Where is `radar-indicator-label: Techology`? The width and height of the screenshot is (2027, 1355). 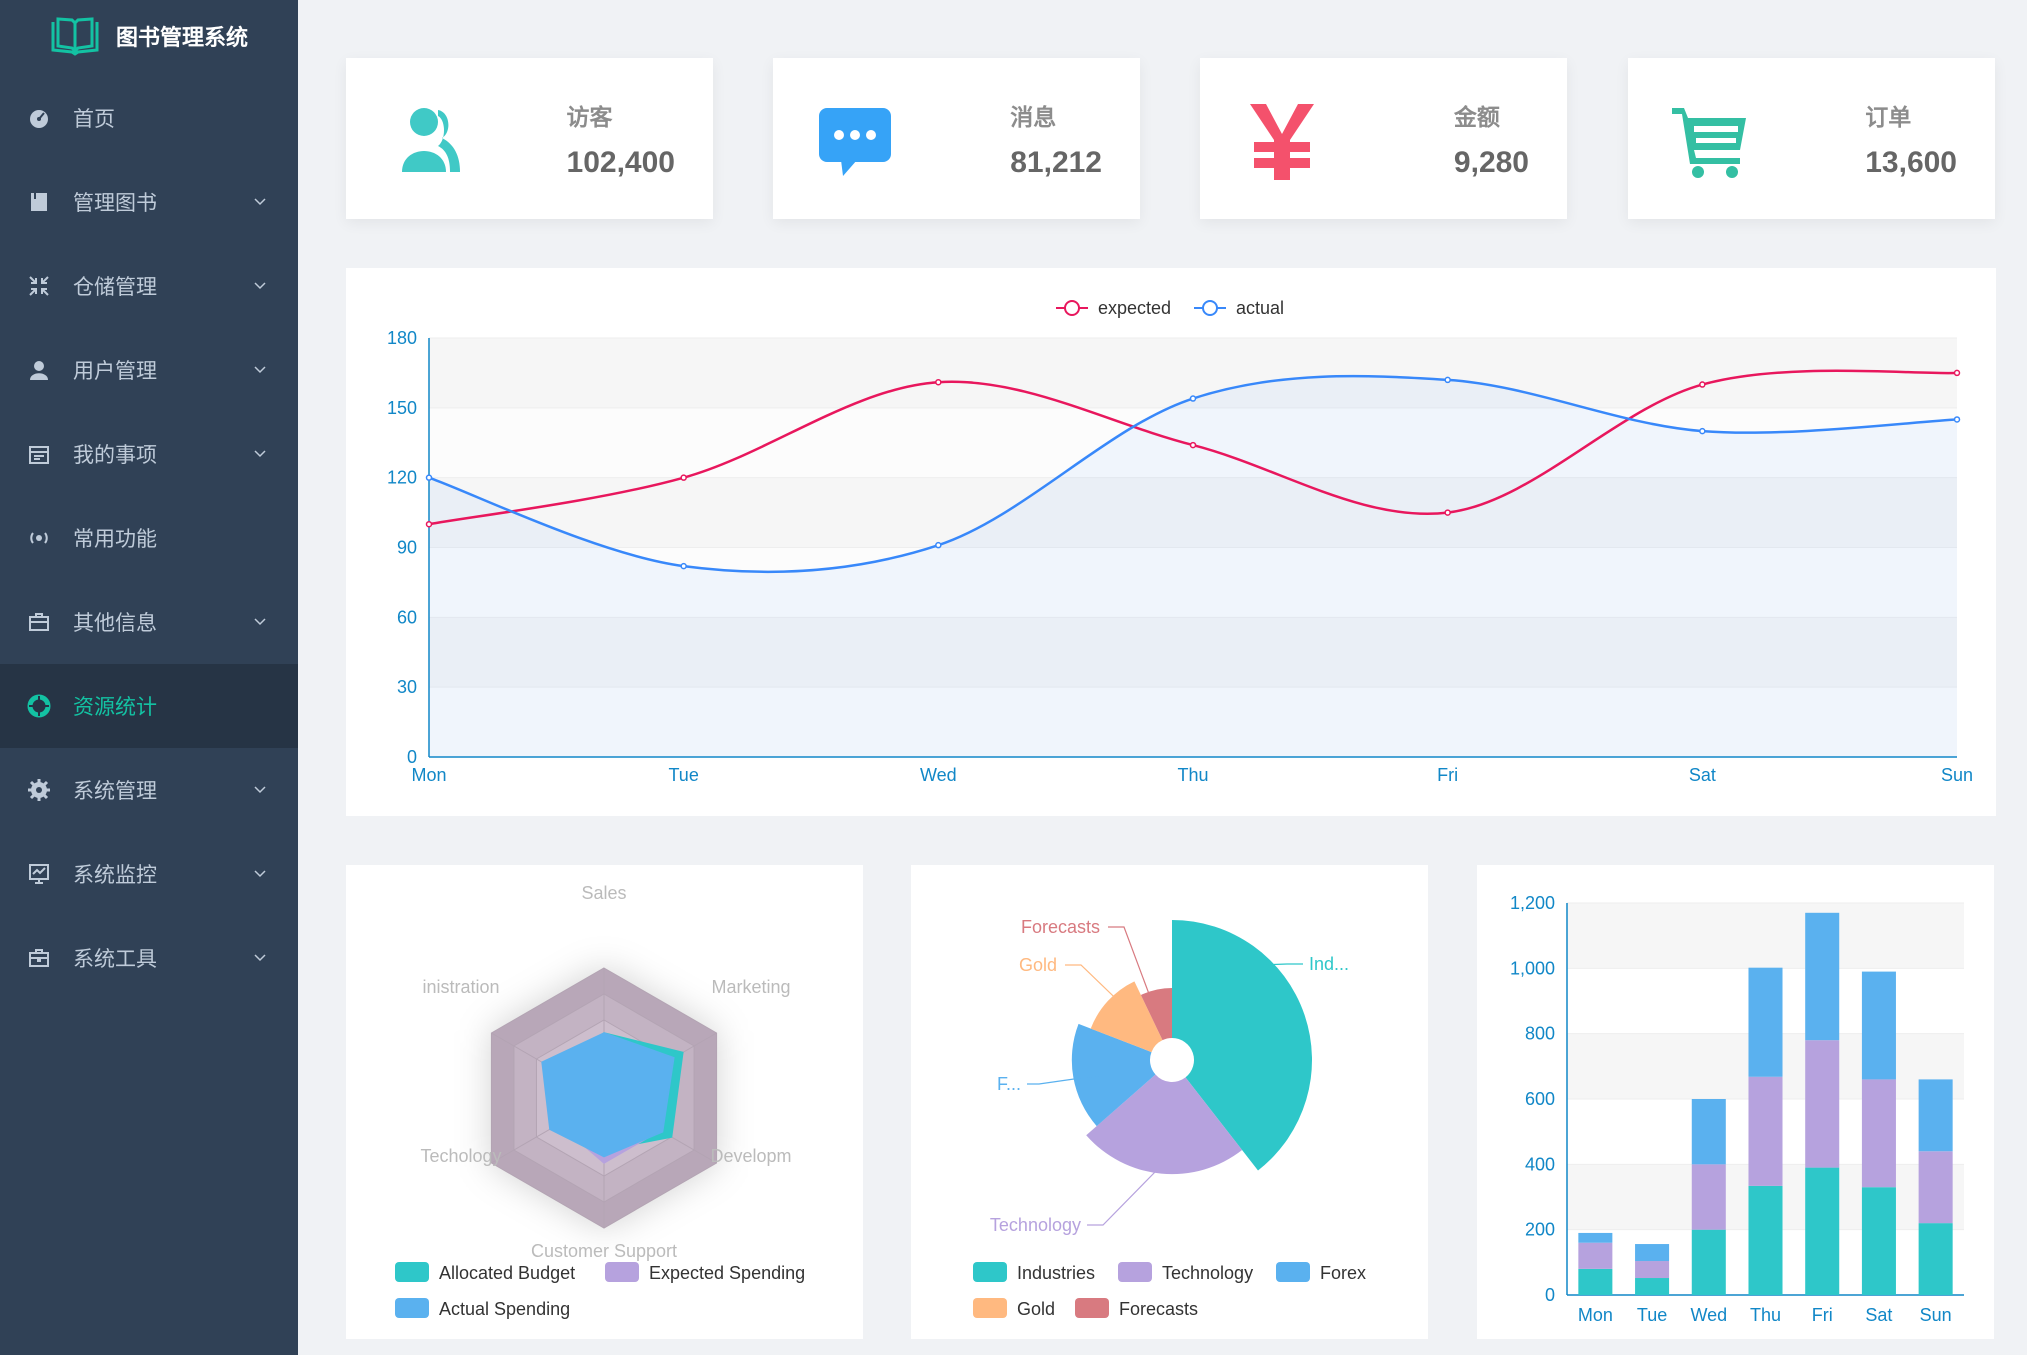 radar-indicator-label: Techology is located at coordinates (460, 1156).